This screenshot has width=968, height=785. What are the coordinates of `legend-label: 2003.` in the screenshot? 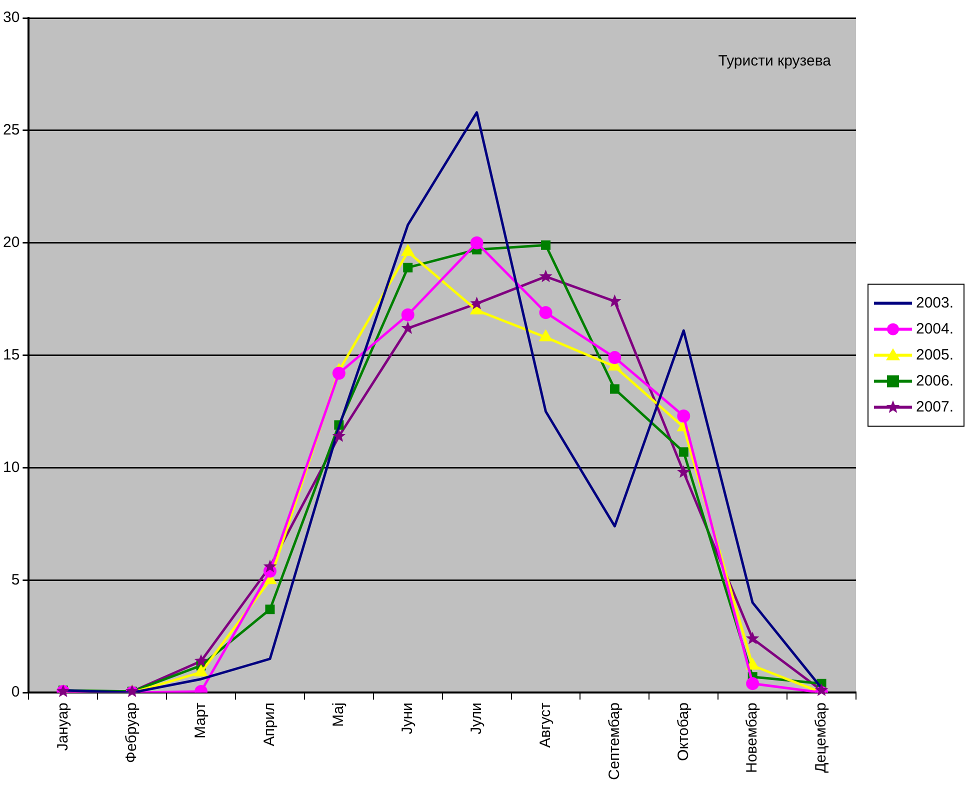 It's located at (935, 303).